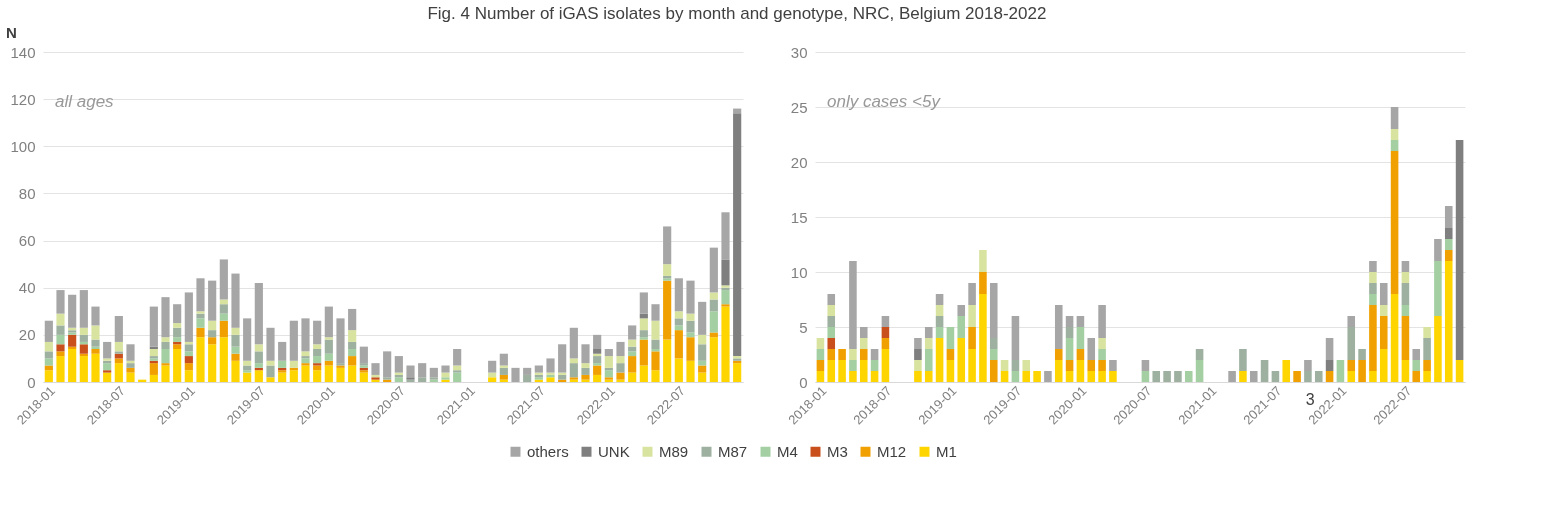 This screenshot has width=1557, height=515. What do you see at coordinates (884, 101) in the screenshot?
I see `annotation: only cases <5y` at bounding box center [884, 101].